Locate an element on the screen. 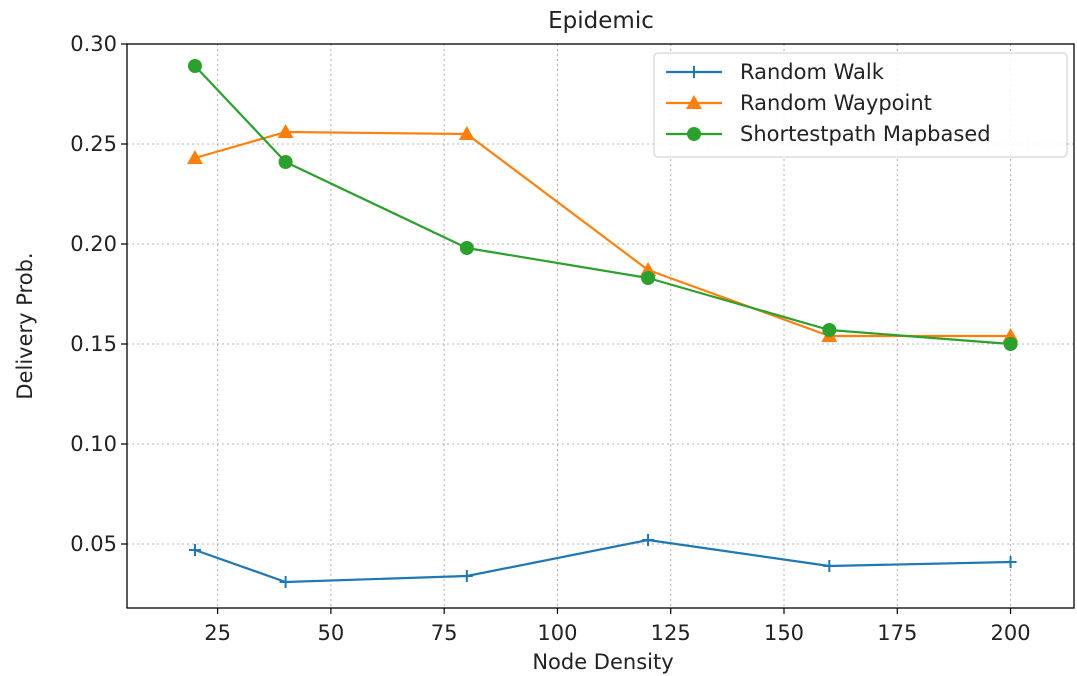  x-tick-label: 25 is located at coordinates (217, 633).